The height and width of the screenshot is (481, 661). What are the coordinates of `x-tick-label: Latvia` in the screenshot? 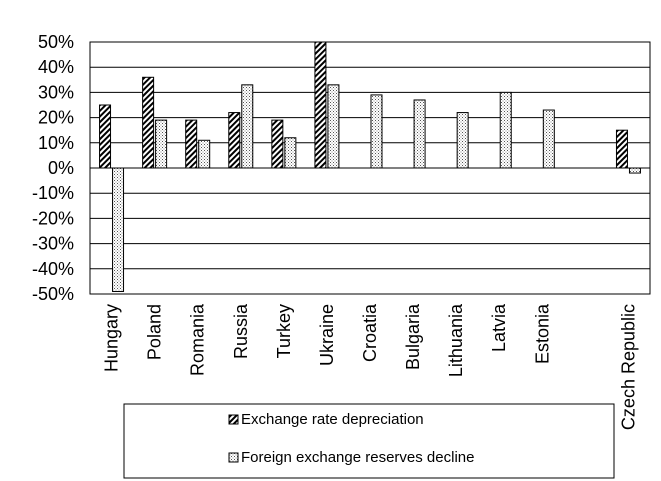 It's located at (499, 327).